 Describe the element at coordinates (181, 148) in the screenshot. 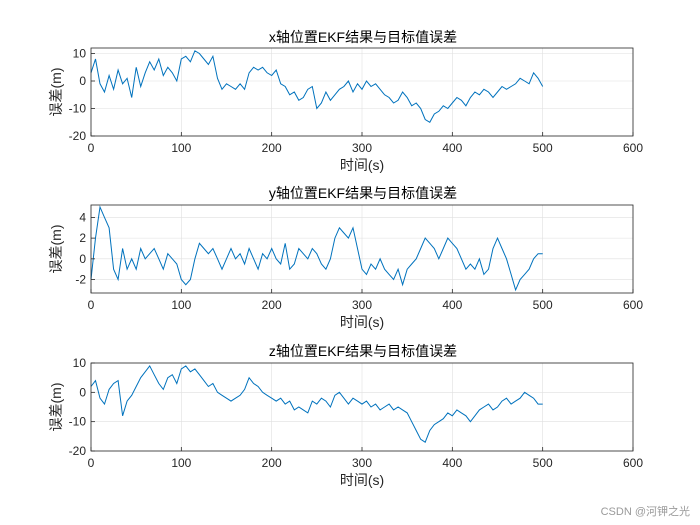

I see `subplot-x-xtick-label: 100` at that location.